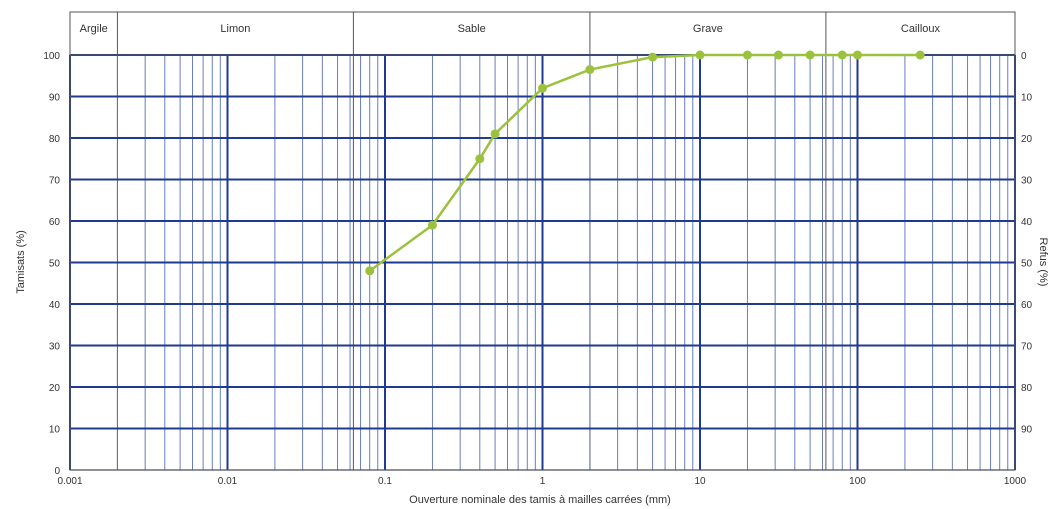 Image resolution: width=1056 pixels, height=509 pixels. I want to click on y-tick-label: 20, so click(55, 388).